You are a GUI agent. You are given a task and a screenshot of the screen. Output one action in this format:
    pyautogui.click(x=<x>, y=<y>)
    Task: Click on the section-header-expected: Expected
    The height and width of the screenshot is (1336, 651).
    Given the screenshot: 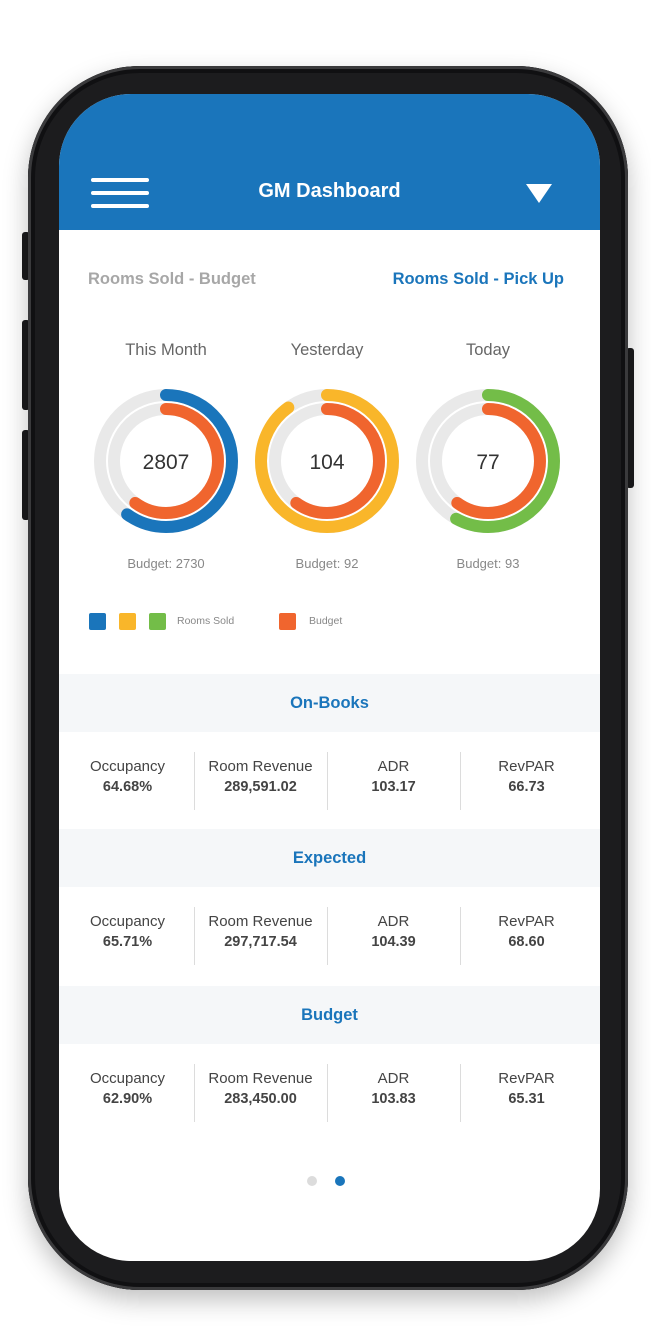 What is the action you would take?
    pyautogui.click(x=329, y=858)
    